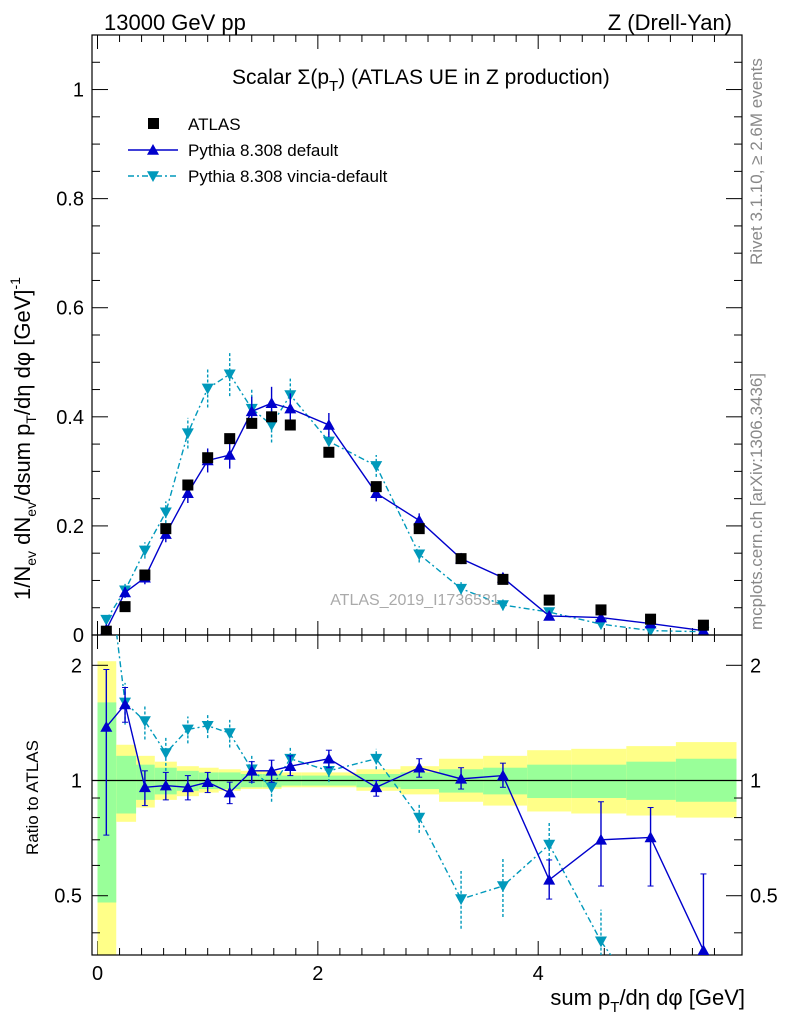  What do you see at coordinates (670, 22) in the screenshot?
I see `header-right: Z (Drell-Yan)` at bounding box center [670, 22].